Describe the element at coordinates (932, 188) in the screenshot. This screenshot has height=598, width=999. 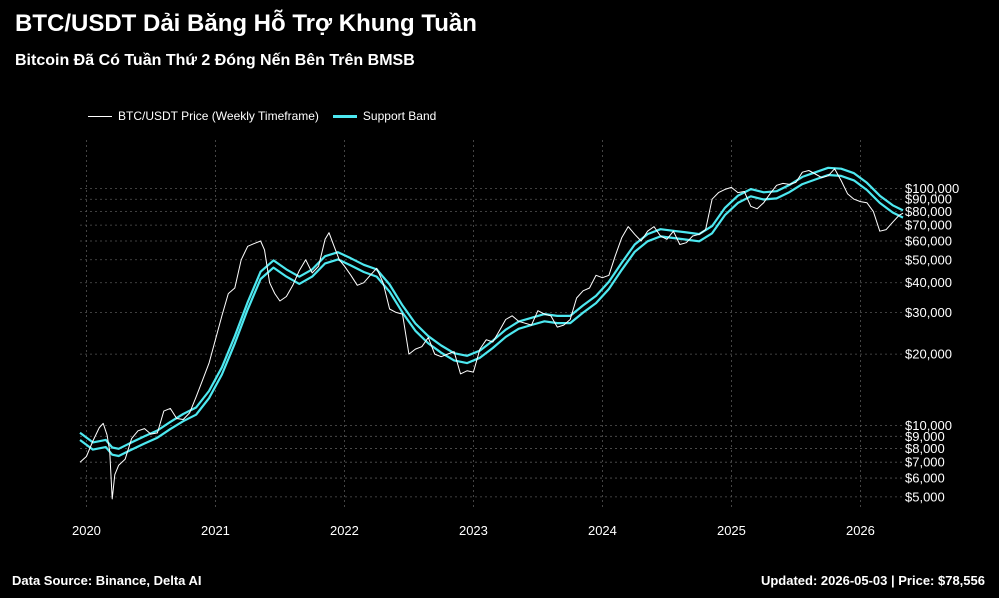
I see `y-tick-label: $100,000` at that location.